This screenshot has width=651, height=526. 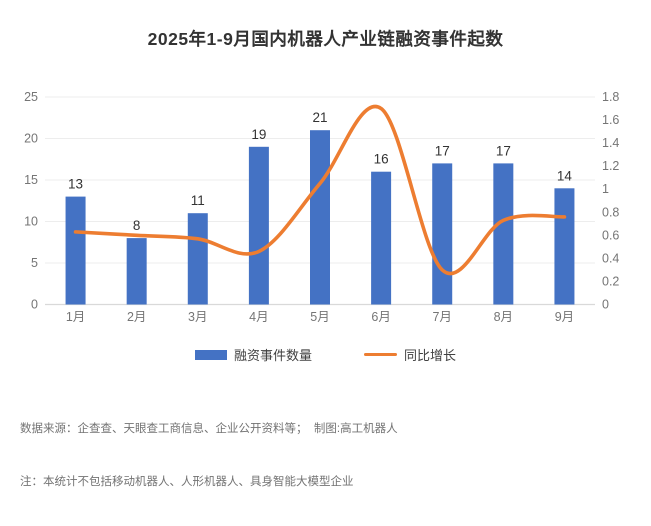 What do you see at coordinates (430, 355) in the screenshot?
I see `legend-label-line-series: 同比增长` at bounding box center [430, 355].